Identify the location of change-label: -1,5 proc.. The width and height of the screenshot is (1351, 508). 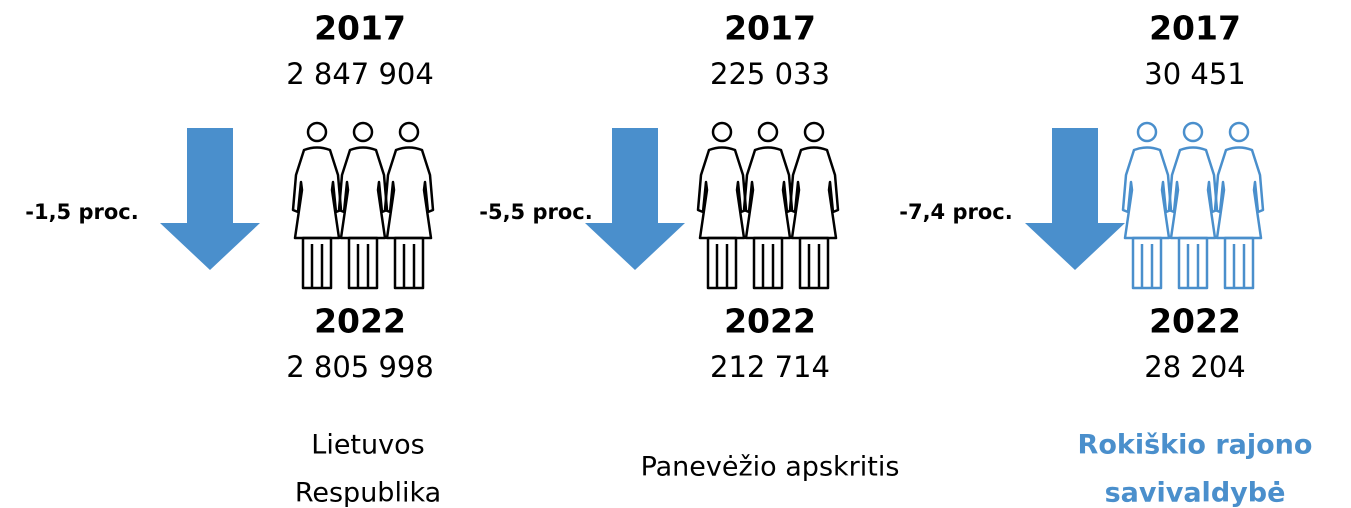
(81, 212).